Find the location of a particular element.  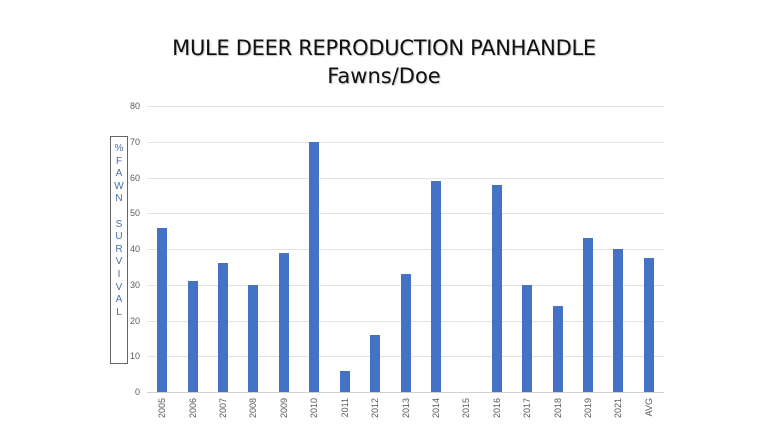

x-tick-label: 2006 is located at coordinates (192, 408).